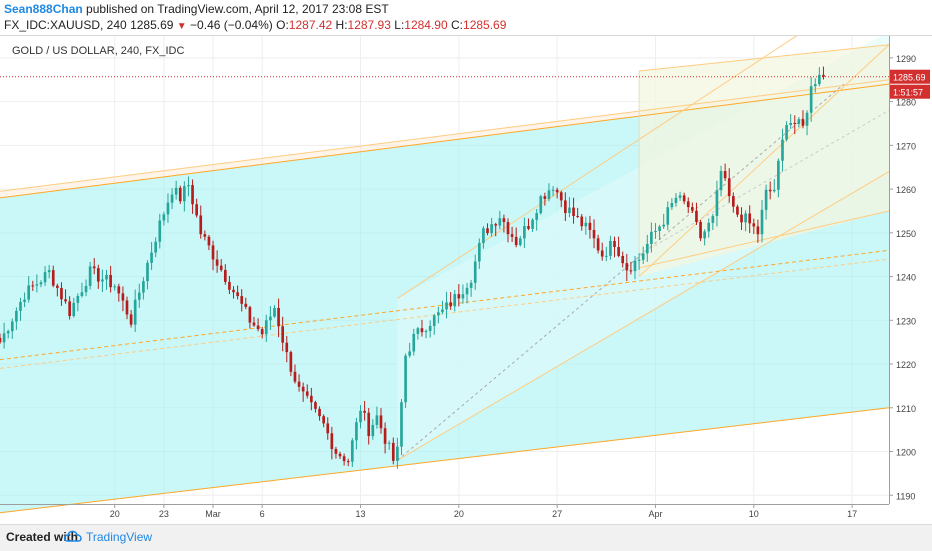 The width and height of the screenshot is (932, 551). Describe the element at coordinates (119, 537) in the screenshot. I see `tradingview-brand: TradingView` at that location.